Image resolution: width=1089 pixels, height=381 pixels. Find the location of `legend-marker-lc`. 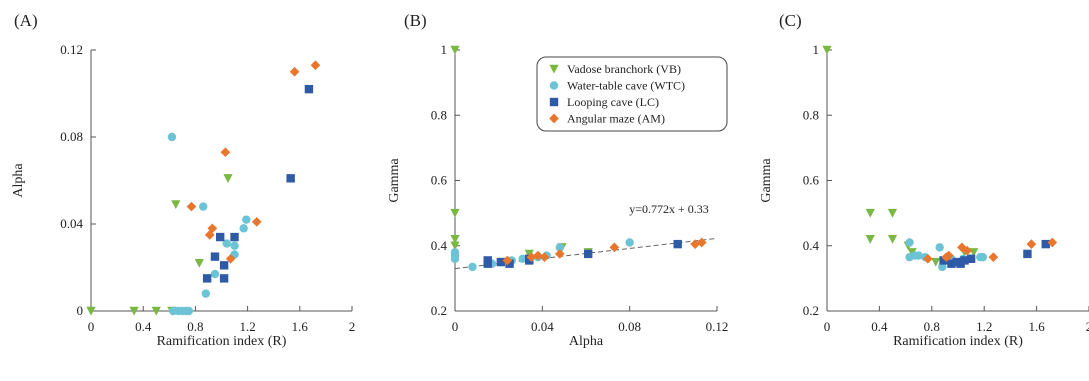

legend-marker-lc is located at coordinates (554, 102).